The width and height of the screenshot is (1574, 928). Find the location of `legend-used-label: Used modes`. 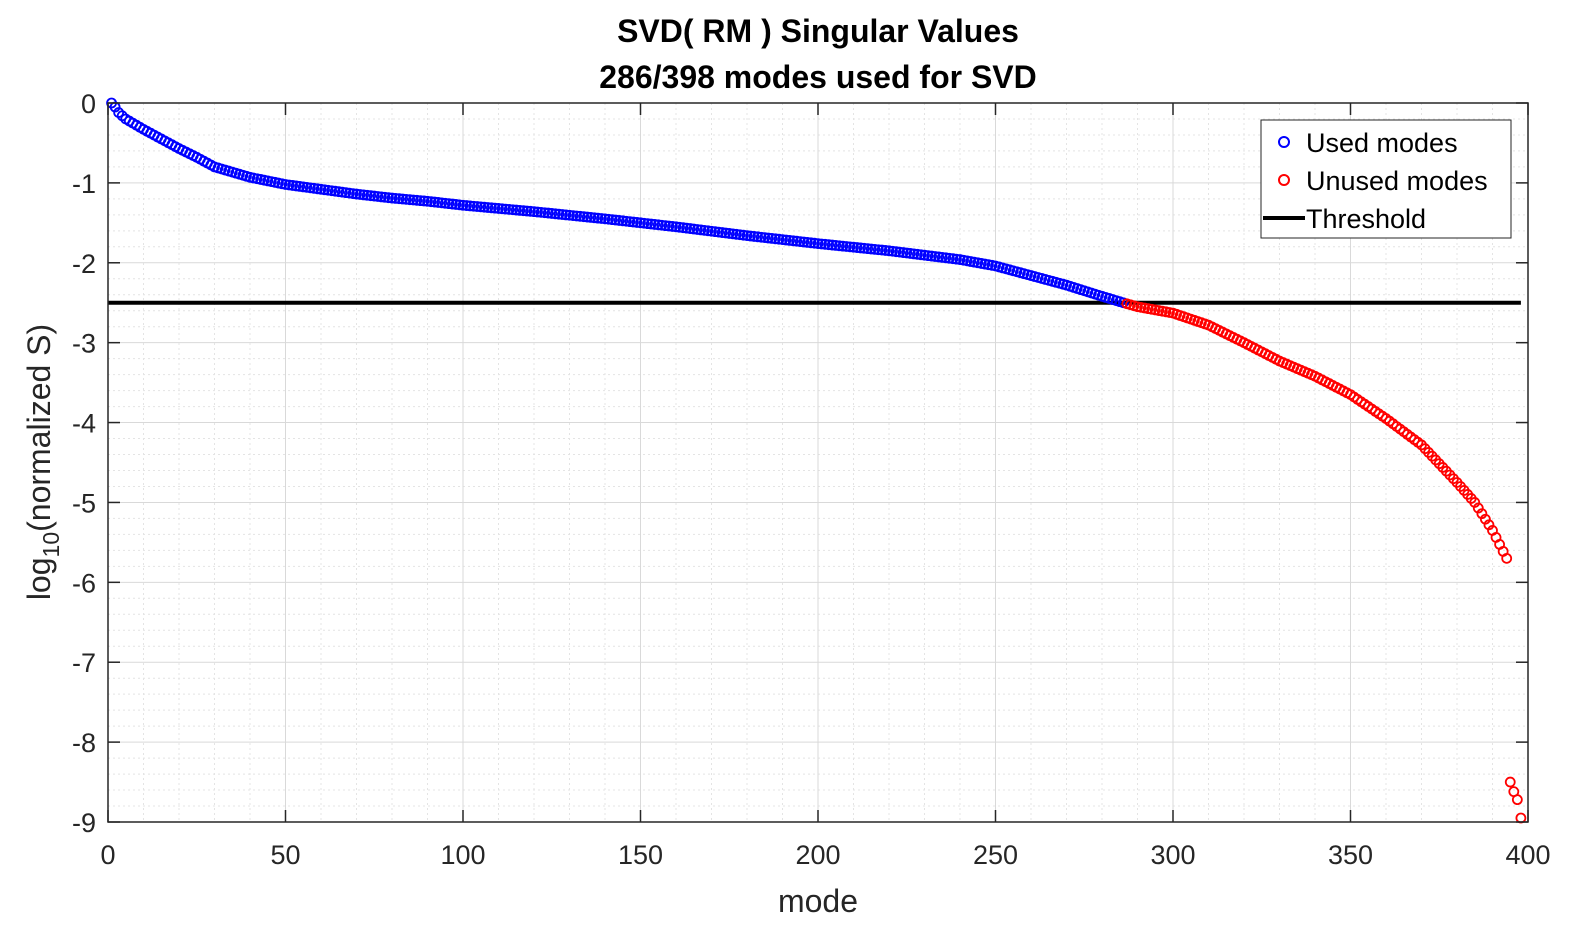

legend-used-label: Used modes is located at coordinates (1382, 143).